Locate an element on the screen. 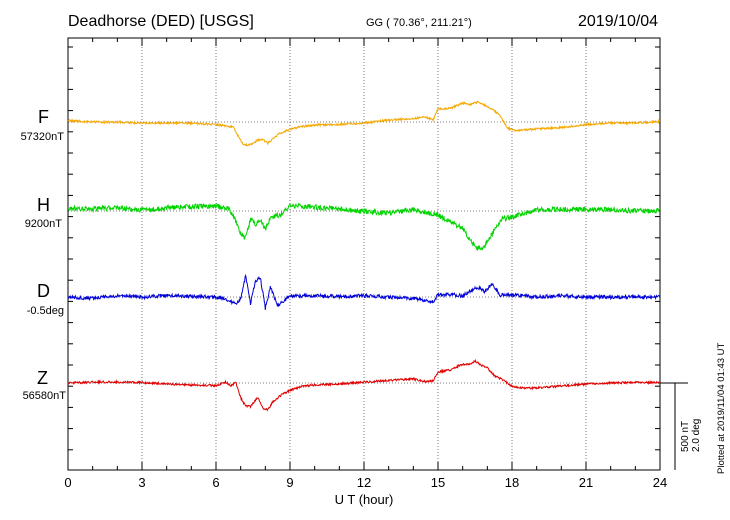 This screenshot has height=520, width=730. label-Z-base: 56580nT is located at coordinates (44, 396).